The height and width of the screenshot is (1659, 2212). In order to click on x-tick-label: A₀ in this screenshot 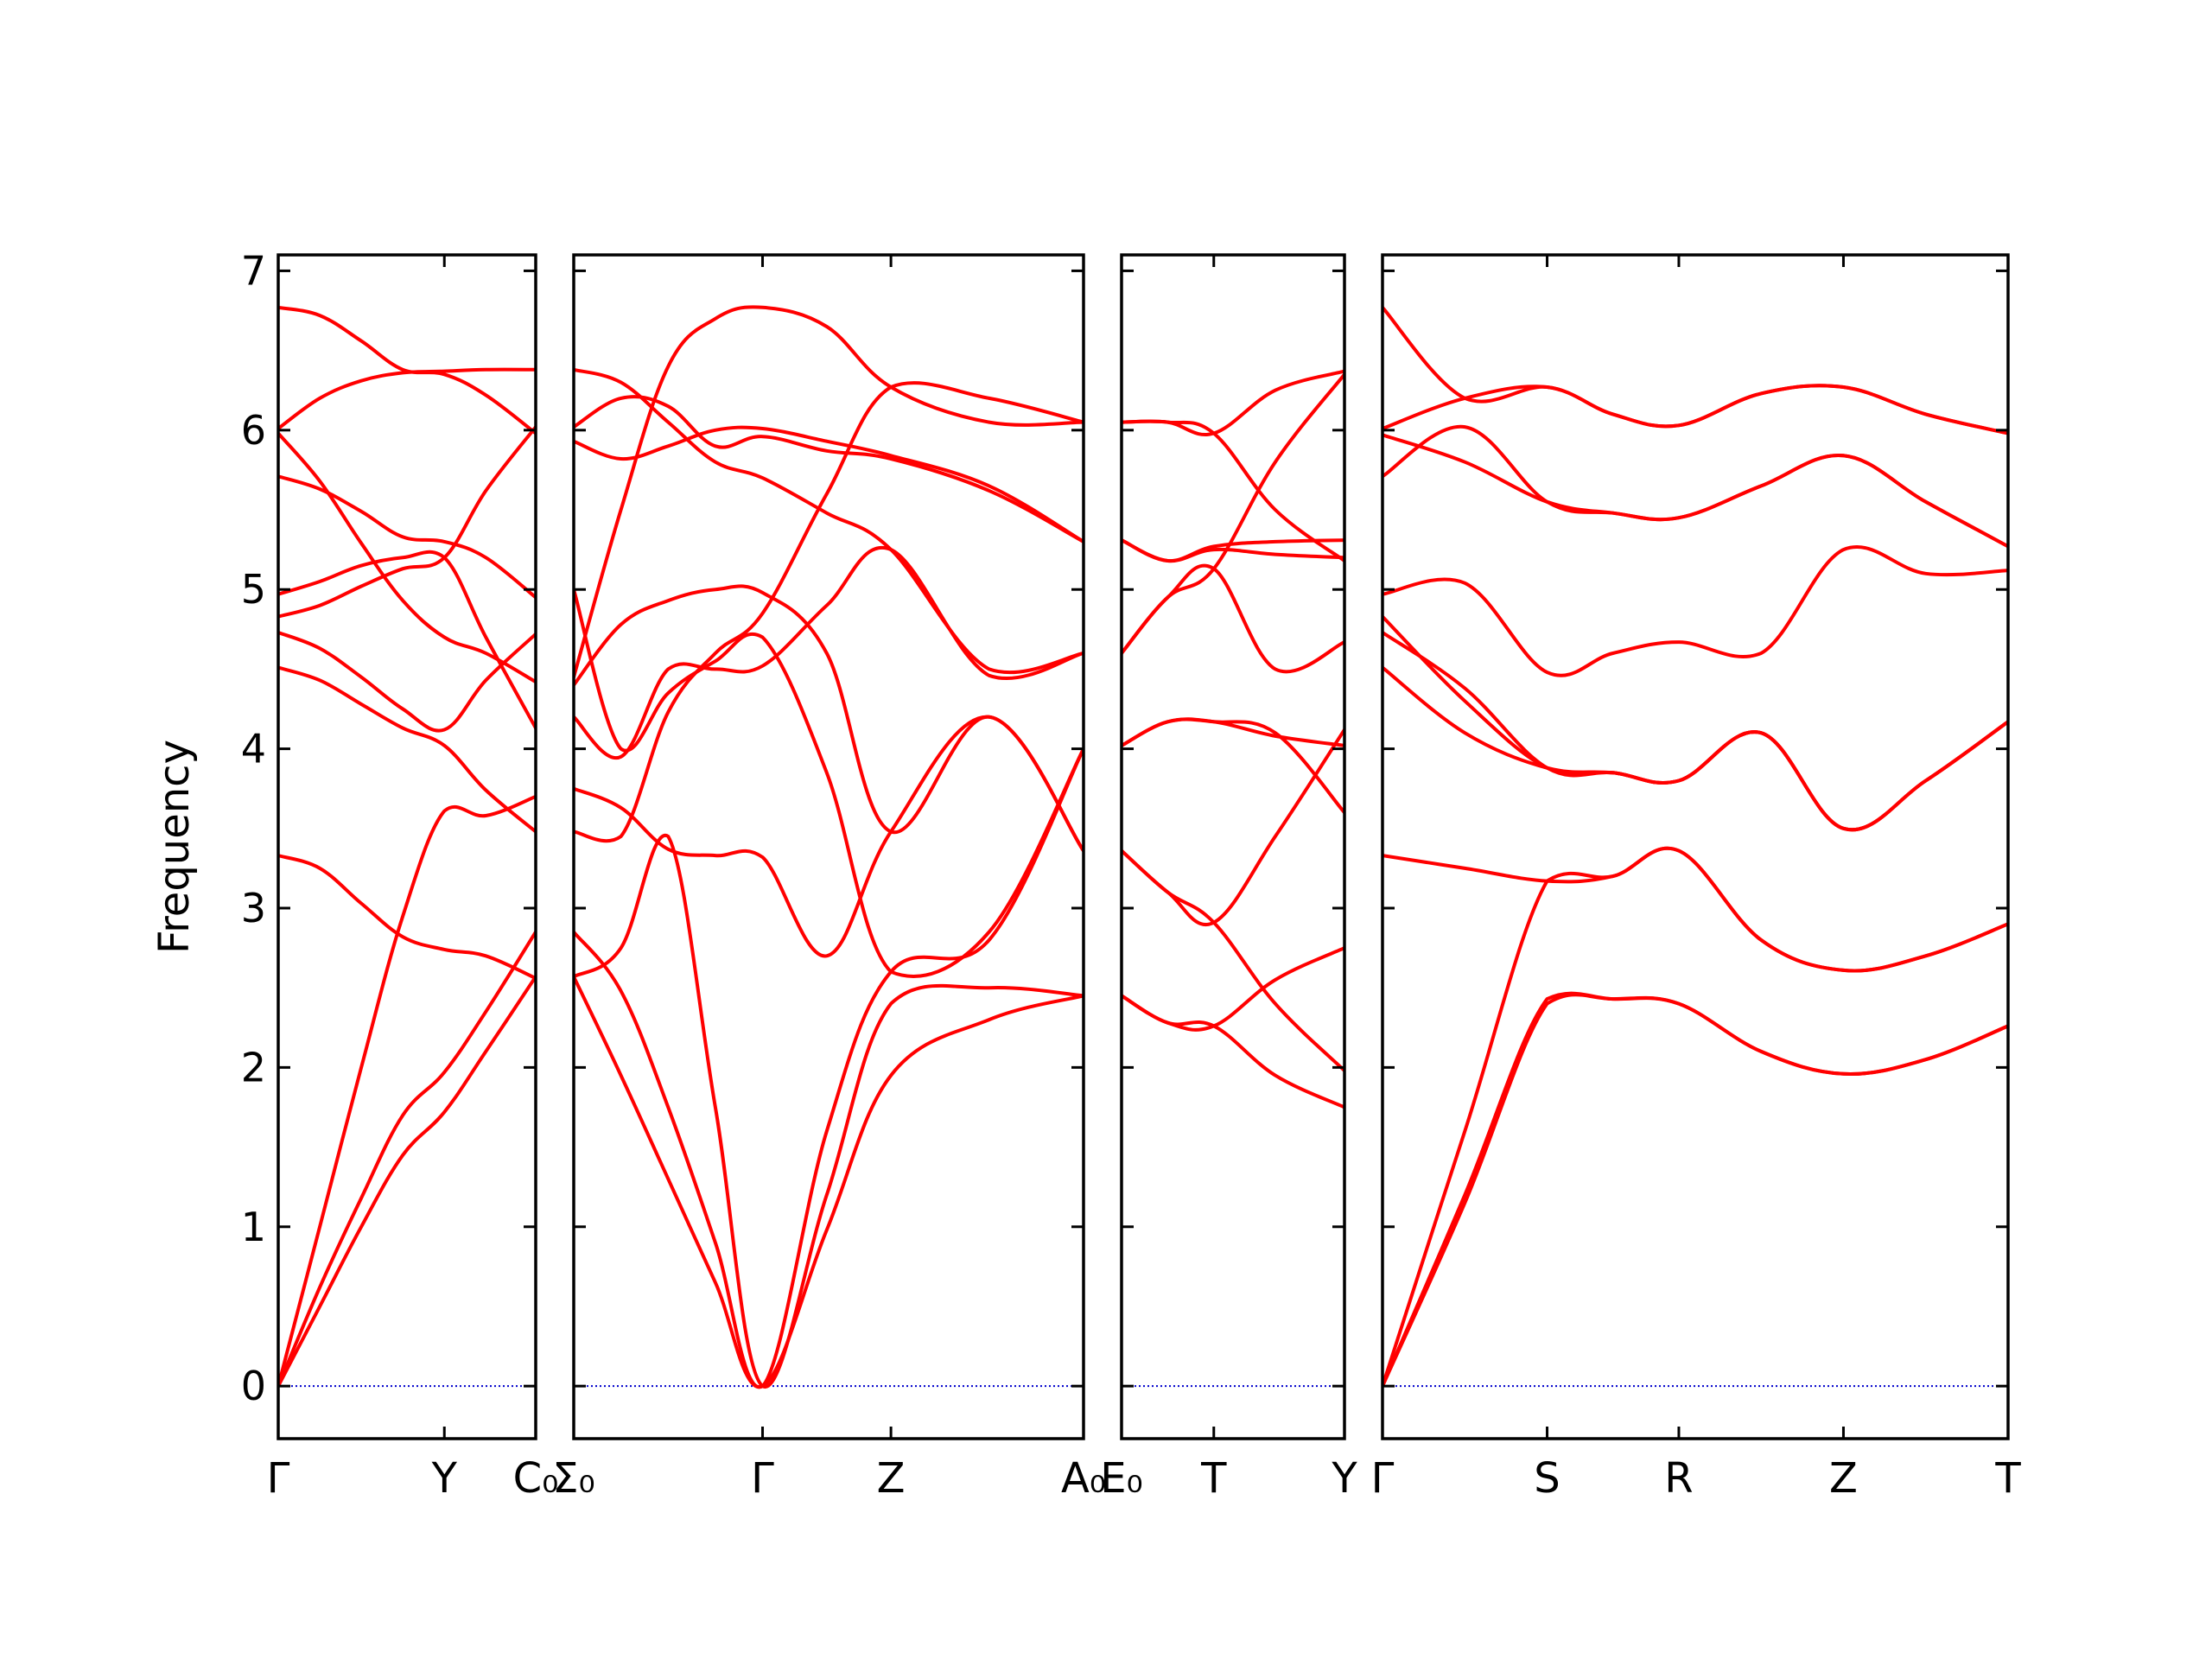, I will do `click(1083, 1478)`.